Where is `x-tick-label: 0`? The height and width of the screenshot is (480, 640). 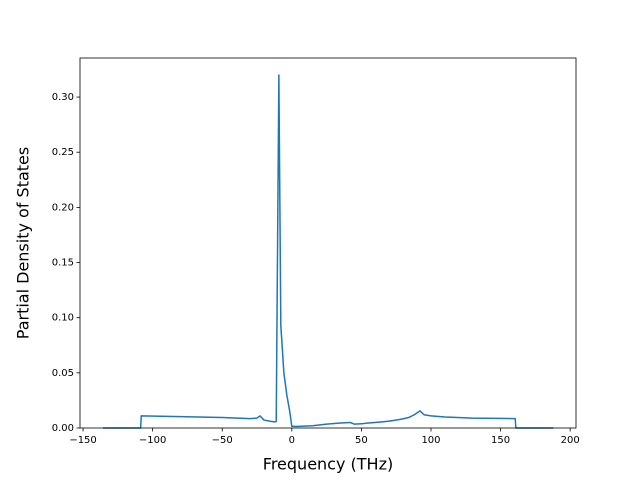
x-tick-label: 0 is located at coordinates (292, 440).